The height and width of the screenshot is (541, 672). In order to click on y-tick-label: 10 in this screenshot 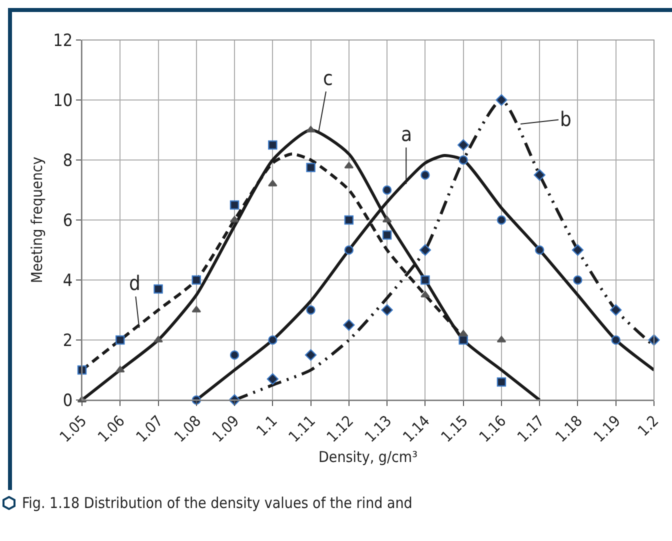, I will do `click(63, 100)`.